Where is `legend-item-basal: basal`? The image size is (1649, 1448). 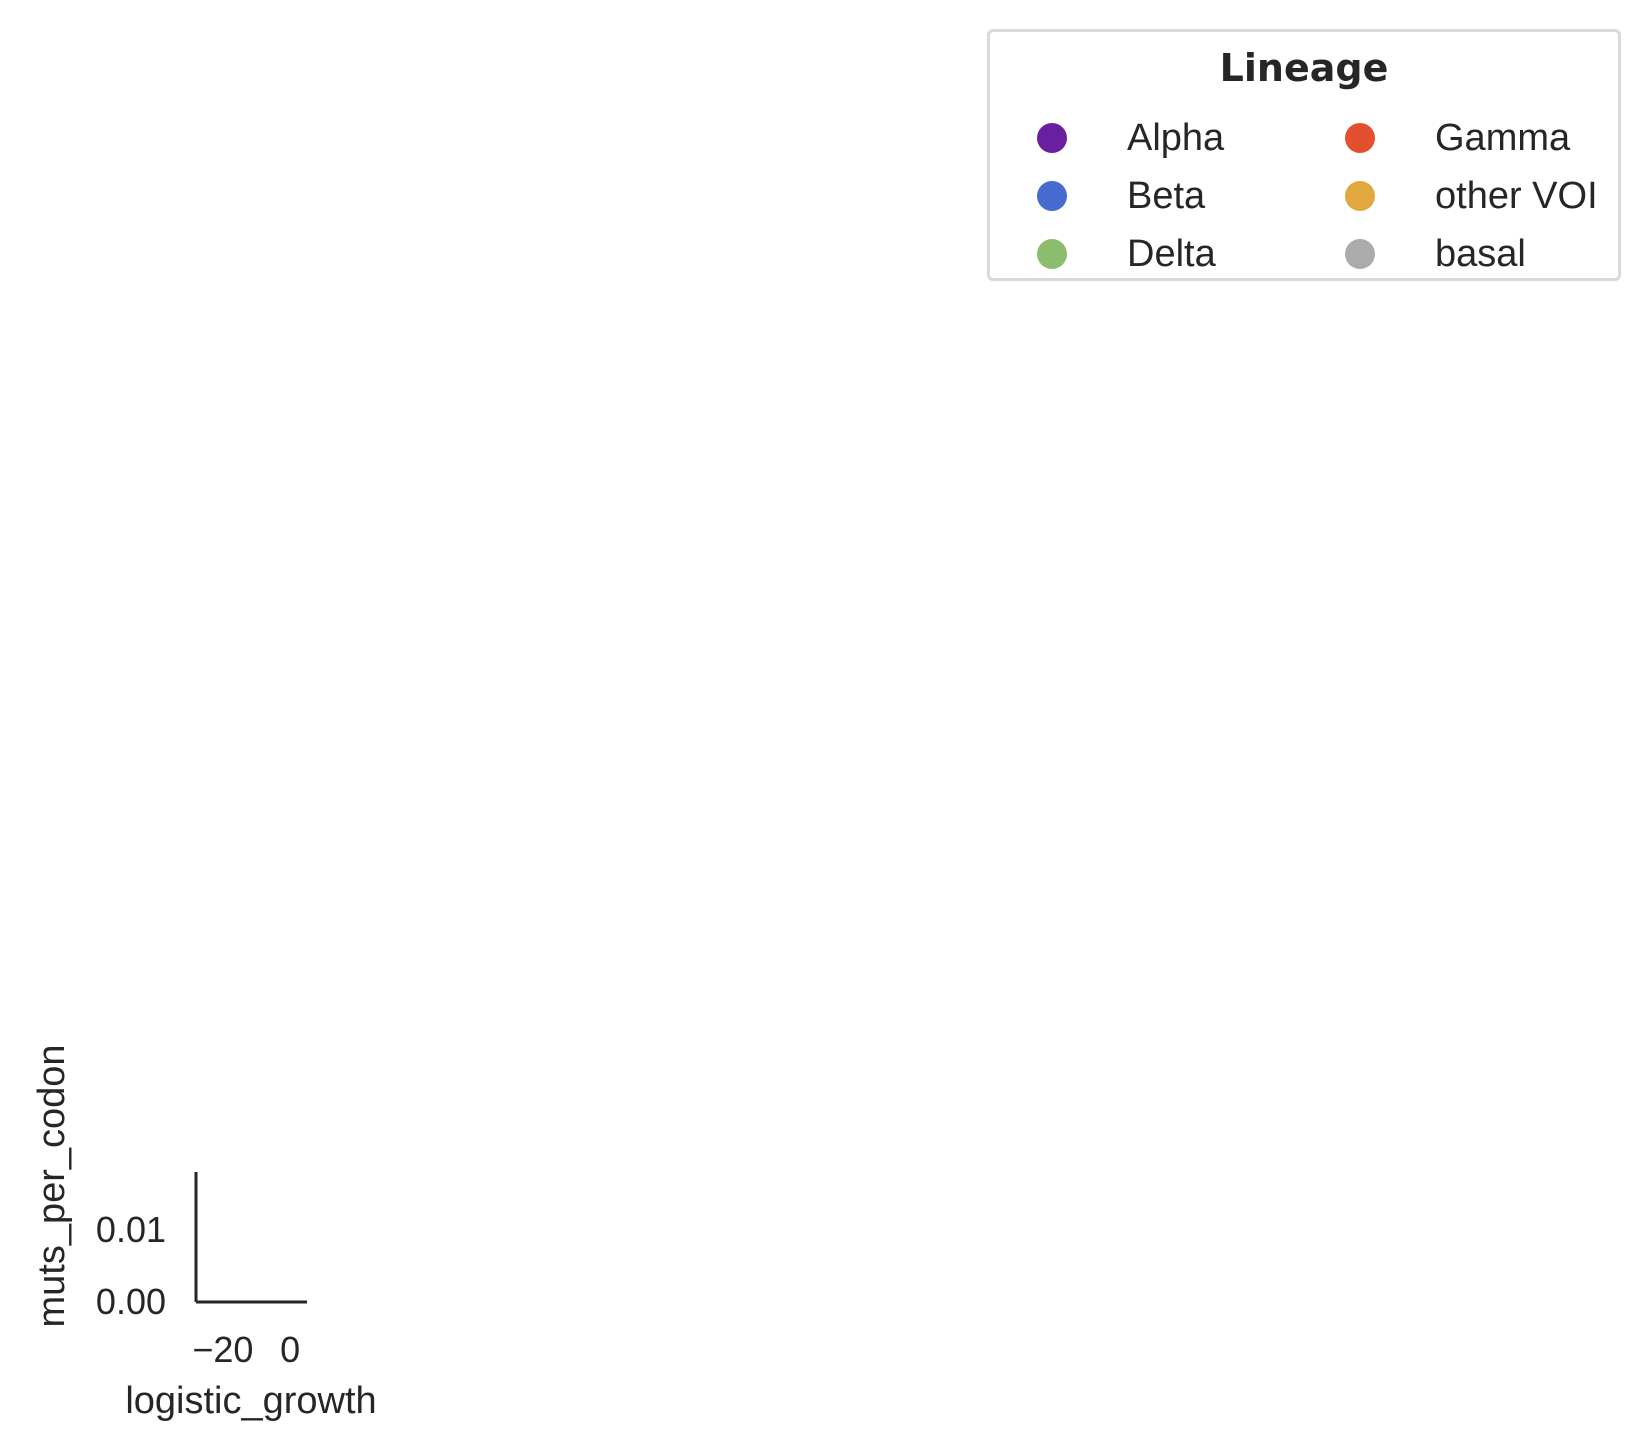 legend-item-basal: basal is located at coordinates (1435, 254).